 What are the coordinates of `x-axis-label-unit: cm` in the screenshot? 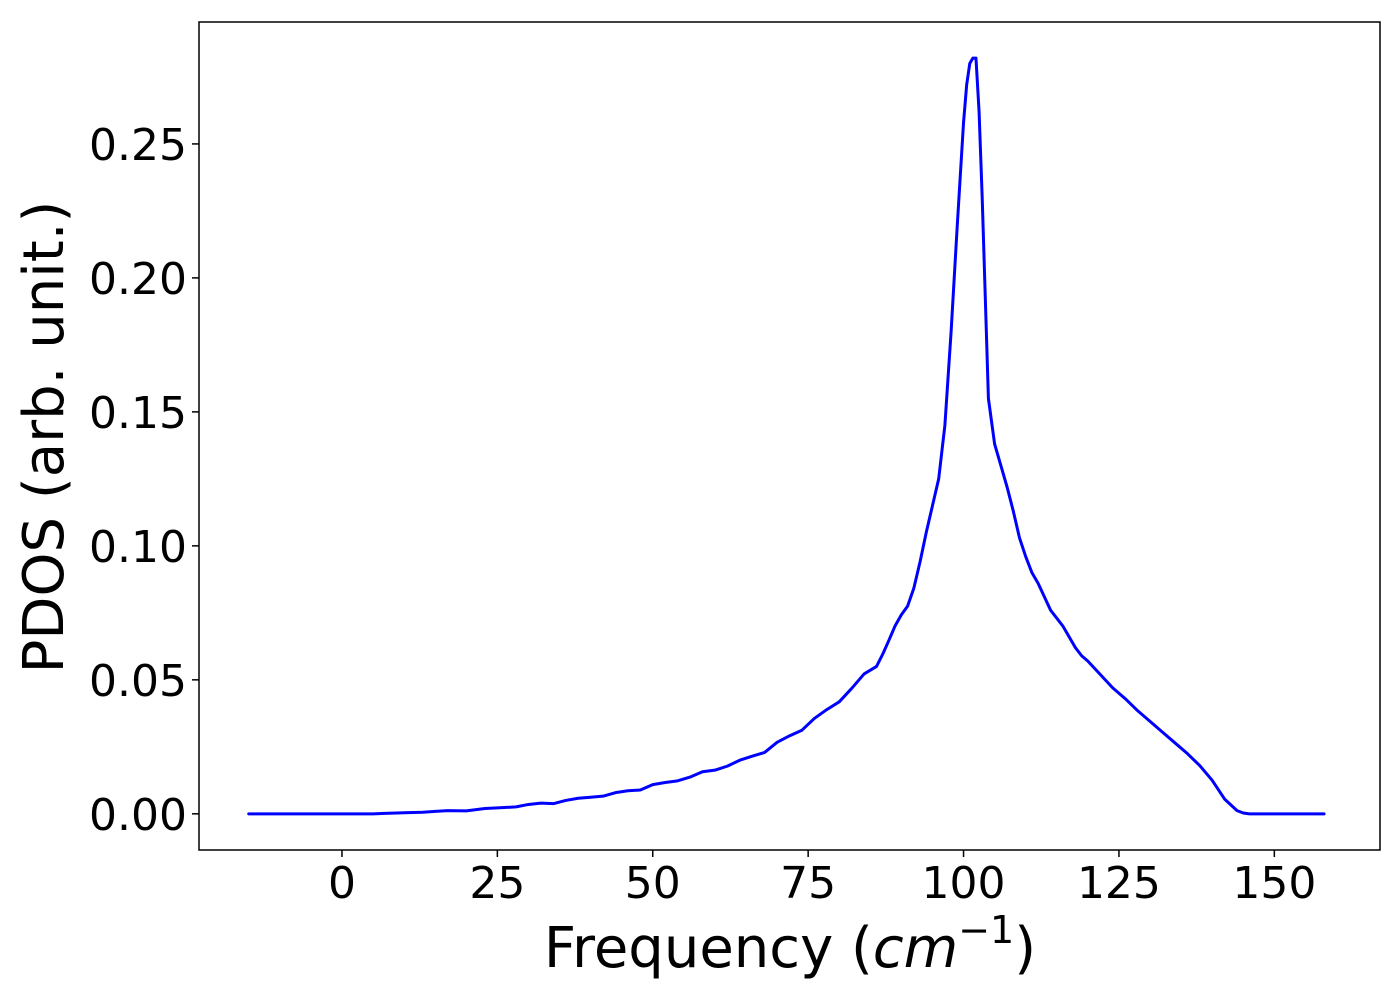 It's located at (915, 948).